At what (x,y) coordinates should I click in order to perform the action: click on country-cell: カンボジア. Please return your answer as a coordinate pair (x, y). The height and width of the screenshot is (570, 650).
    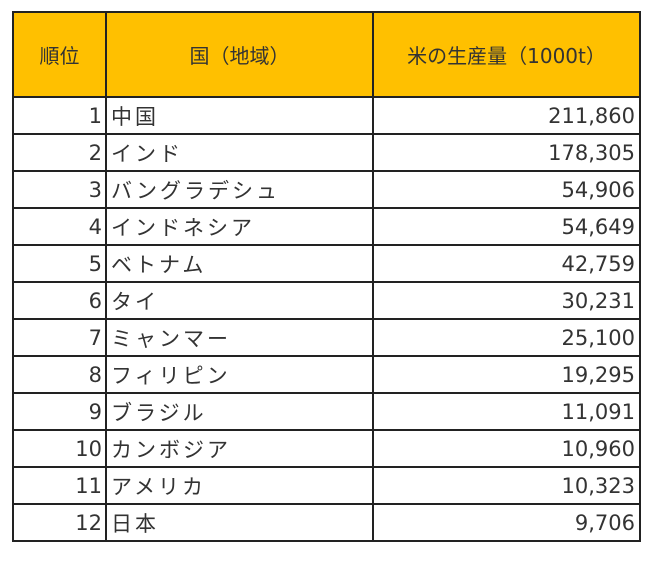
    Looking at the image, I should click on (239, 448).